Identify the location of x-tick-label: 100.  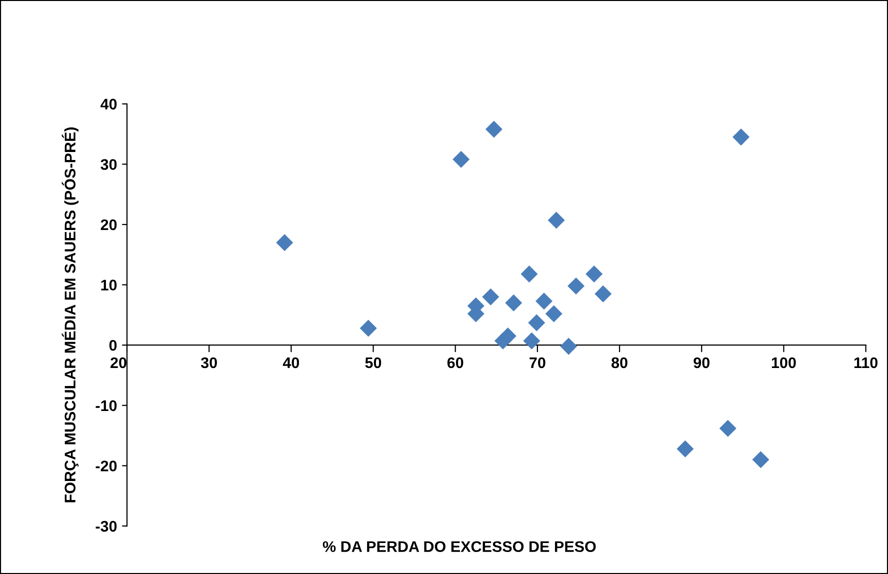
(784, 362).